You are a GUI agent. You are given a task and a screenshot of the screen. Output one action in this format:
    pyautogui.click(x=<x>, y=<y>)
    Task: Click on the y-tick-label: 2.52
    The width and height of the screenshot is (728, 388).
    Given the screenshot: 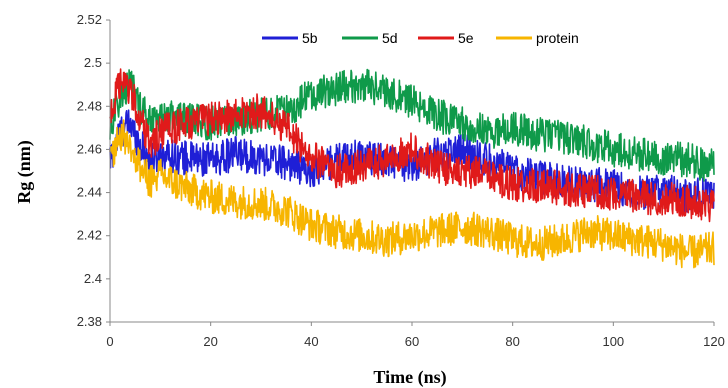 What is the action you would take?
    pyautogui.click(x=89, y=19)
    